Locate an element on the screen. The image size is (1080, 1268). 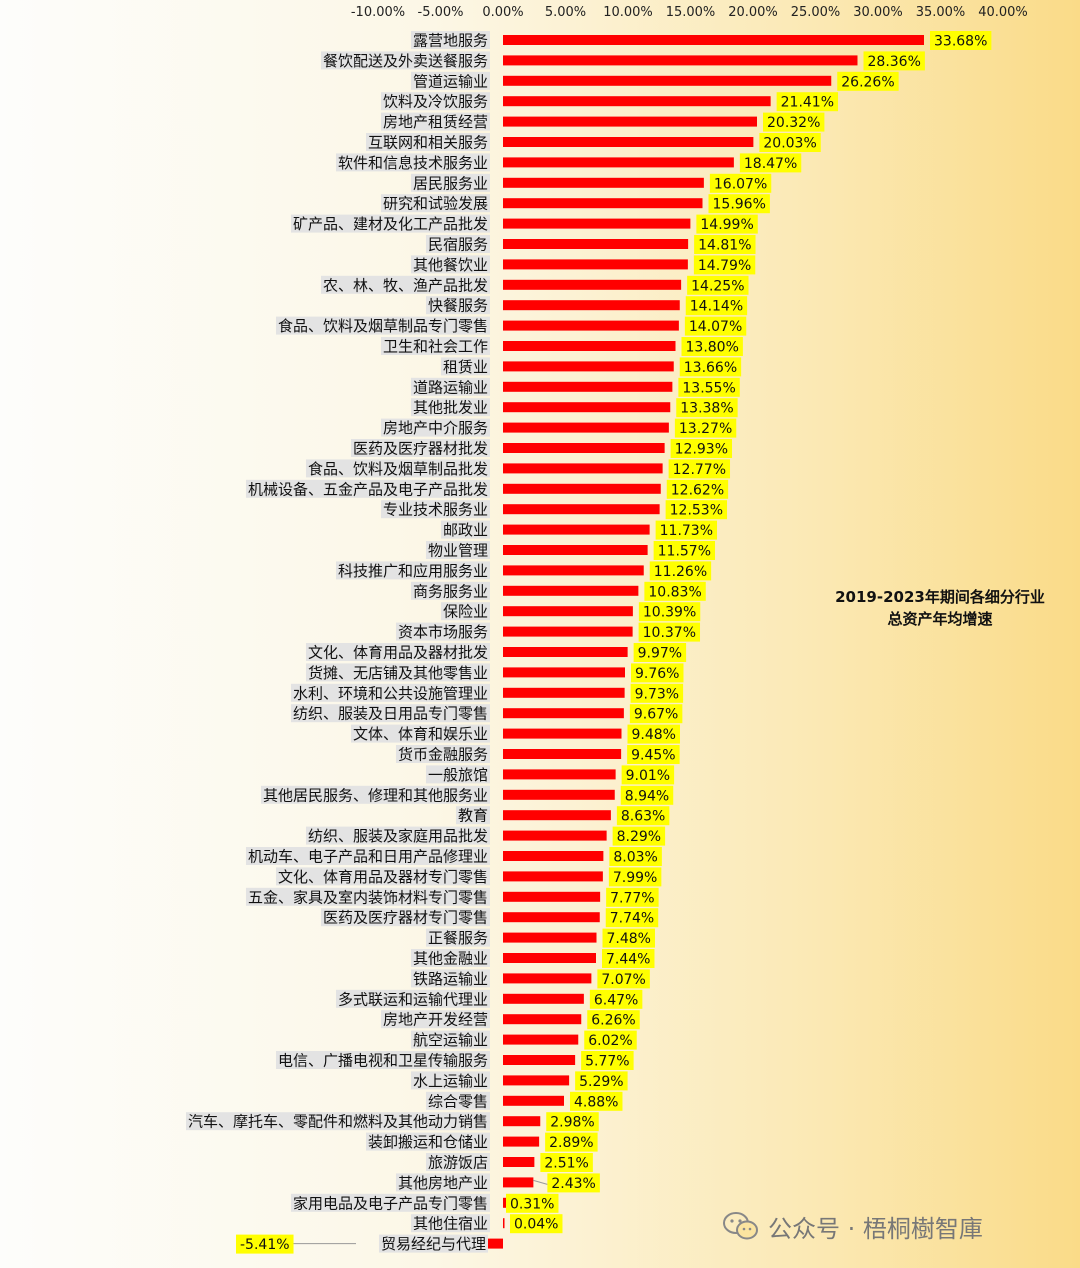
value-label: 7.74% is located at coordinates (632, 919).